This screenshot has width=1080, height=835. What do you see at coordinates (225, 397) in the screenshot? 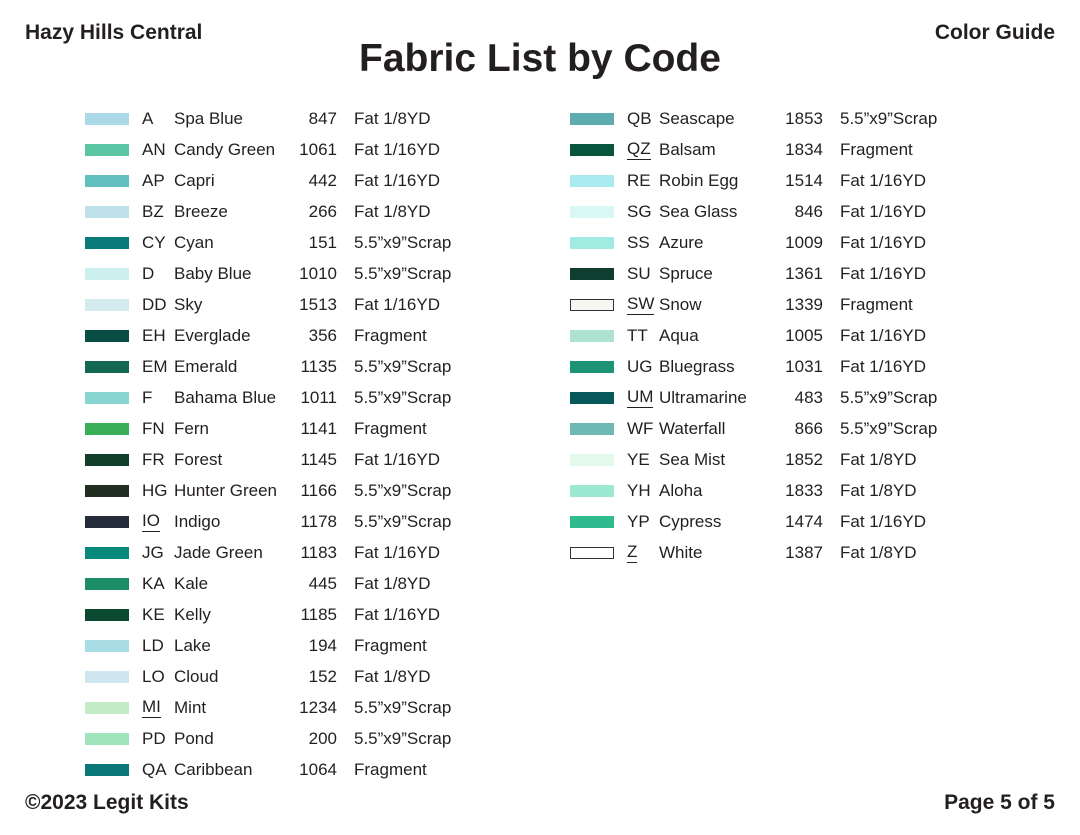
I see `fabric-name: Bahama Blue` at bounding box center [225, 397].